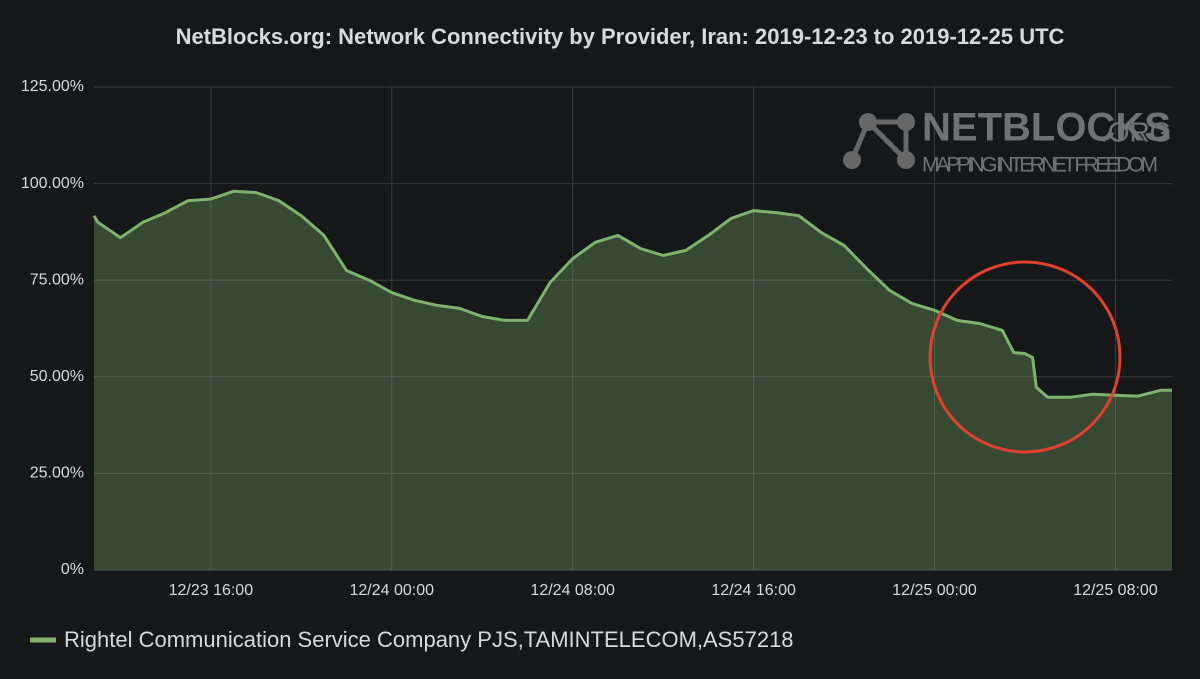 Image resolution: width=1200 pixels, height=679 pixels. What do you see at coordinates (753, 590) in the screenshot?
I see `x-tick-label: 12/24 16:00` at bounding box center [753, 590].